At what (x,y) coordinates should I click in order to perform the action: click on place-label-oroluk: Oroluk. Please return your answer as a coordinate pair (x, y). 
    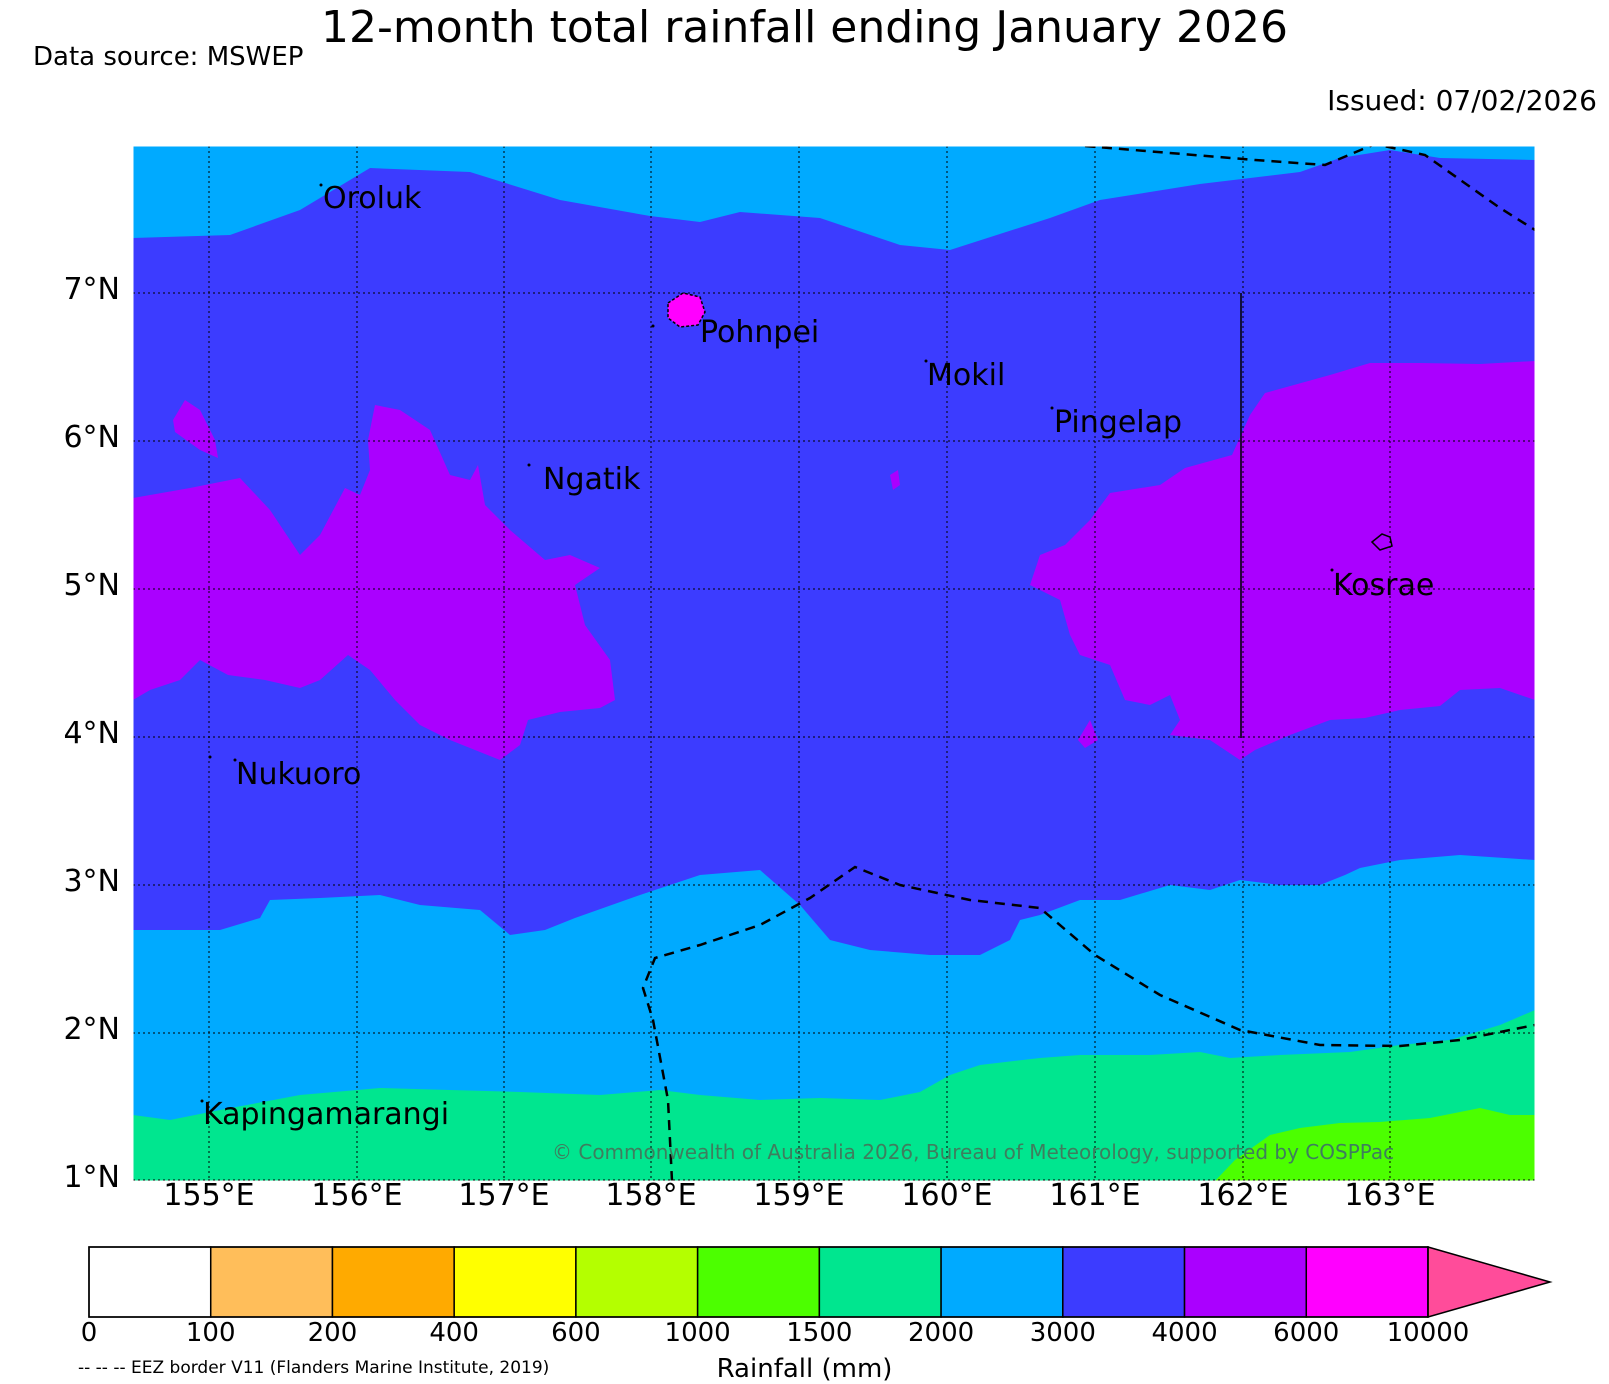
    Looking at the image, I should click on (372, 198).